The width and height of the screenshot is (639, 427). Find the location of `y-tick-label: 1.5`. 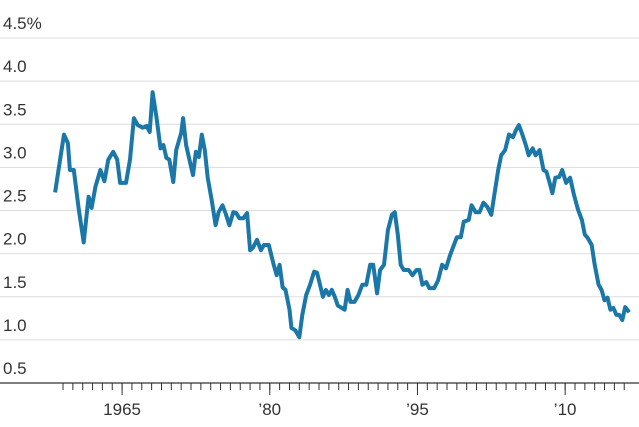

y-tick-label: 1.5 is located at coordinates (15, 282).